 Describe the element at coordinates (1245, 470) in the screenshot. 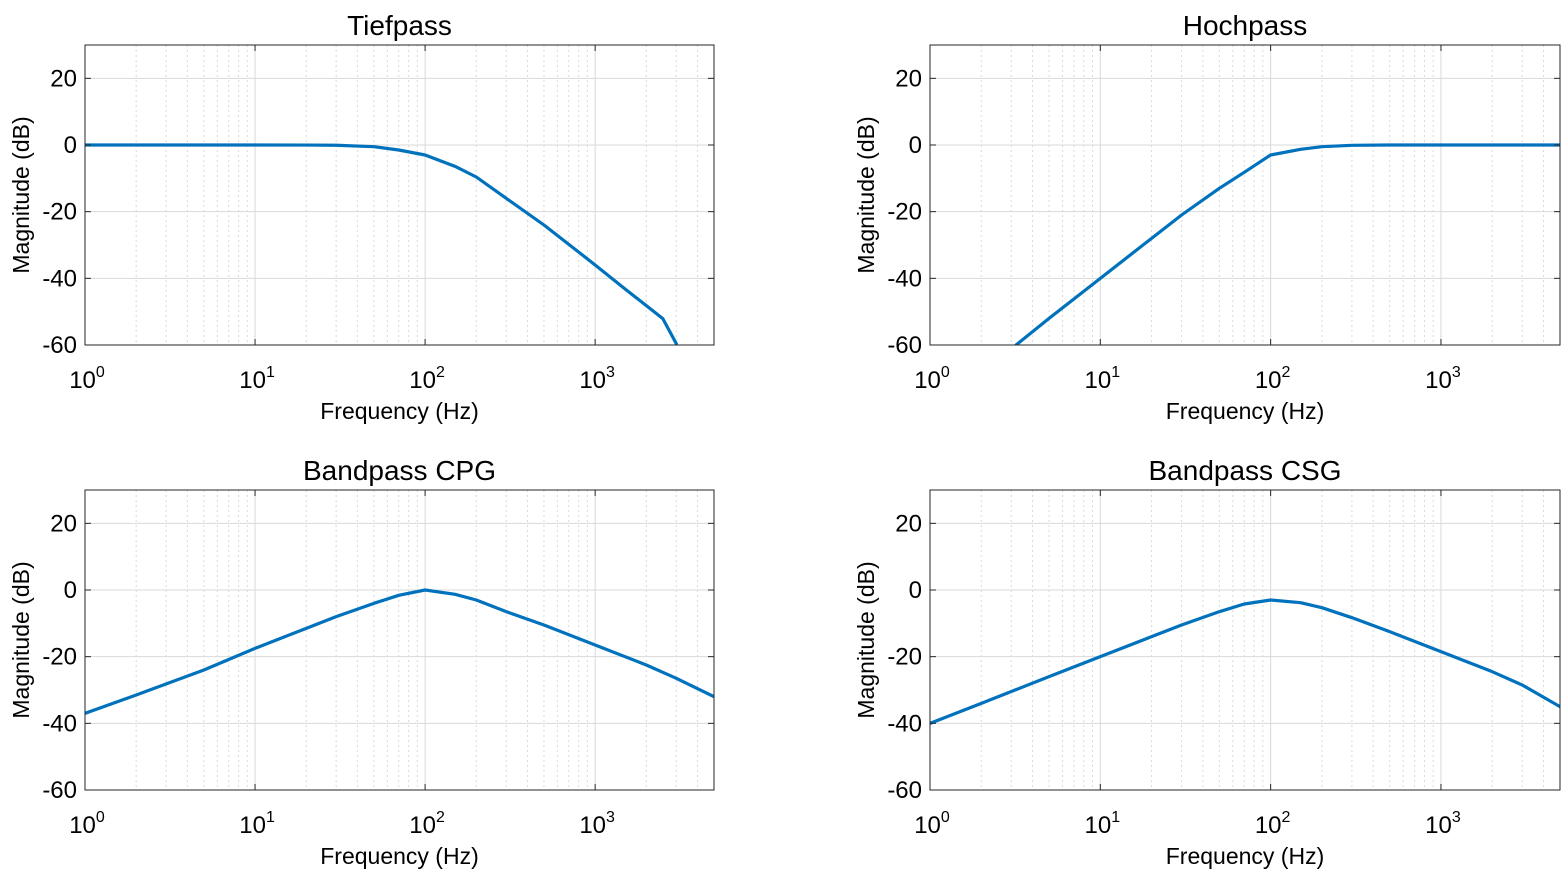

I see `chart-title: Bandpass CSG` at that location.